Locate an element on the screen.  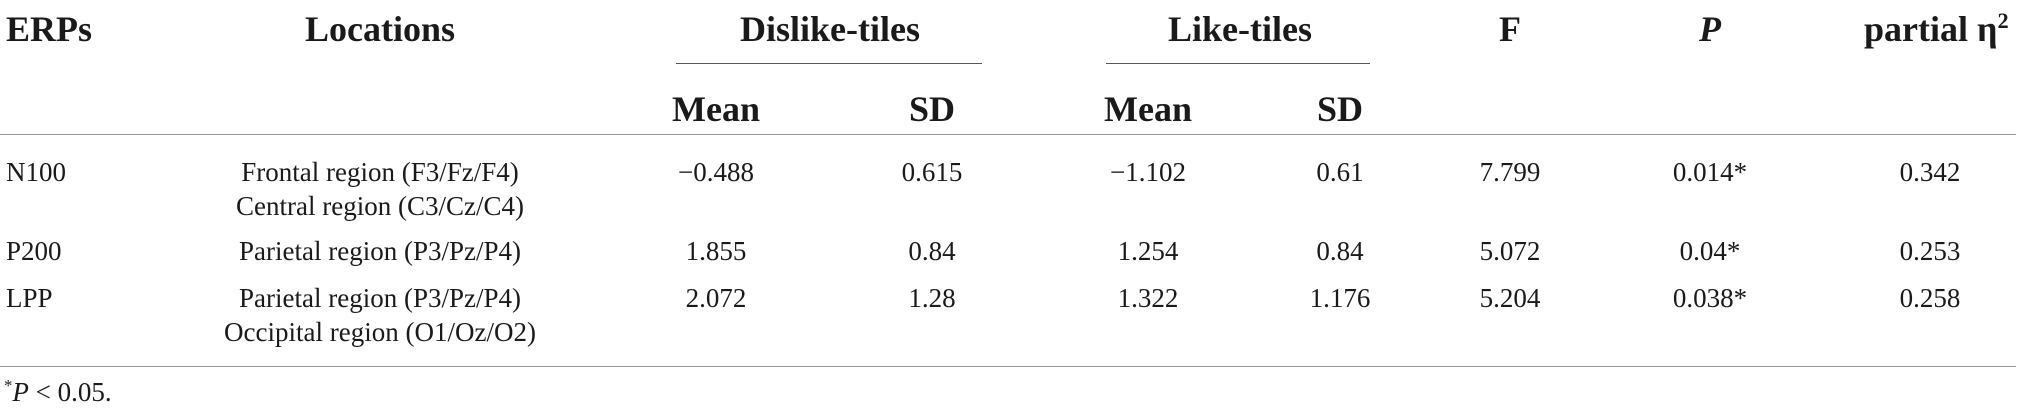
footnote-text: < 0.05. is located at coordinates (70, 392).